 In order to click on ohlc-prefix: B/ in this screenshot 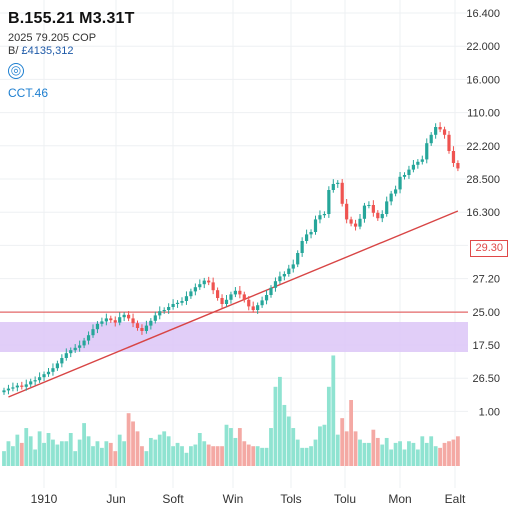, I will do `click(13, 51)`.